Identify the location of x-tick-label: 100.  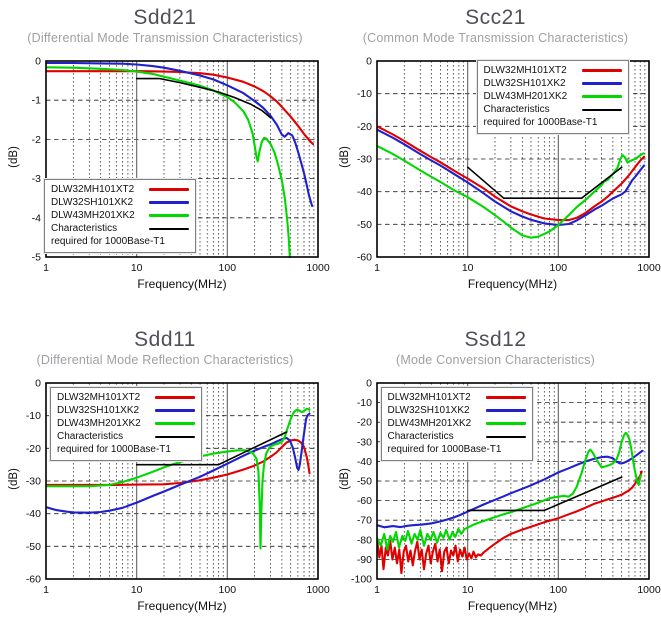
(228, 590).